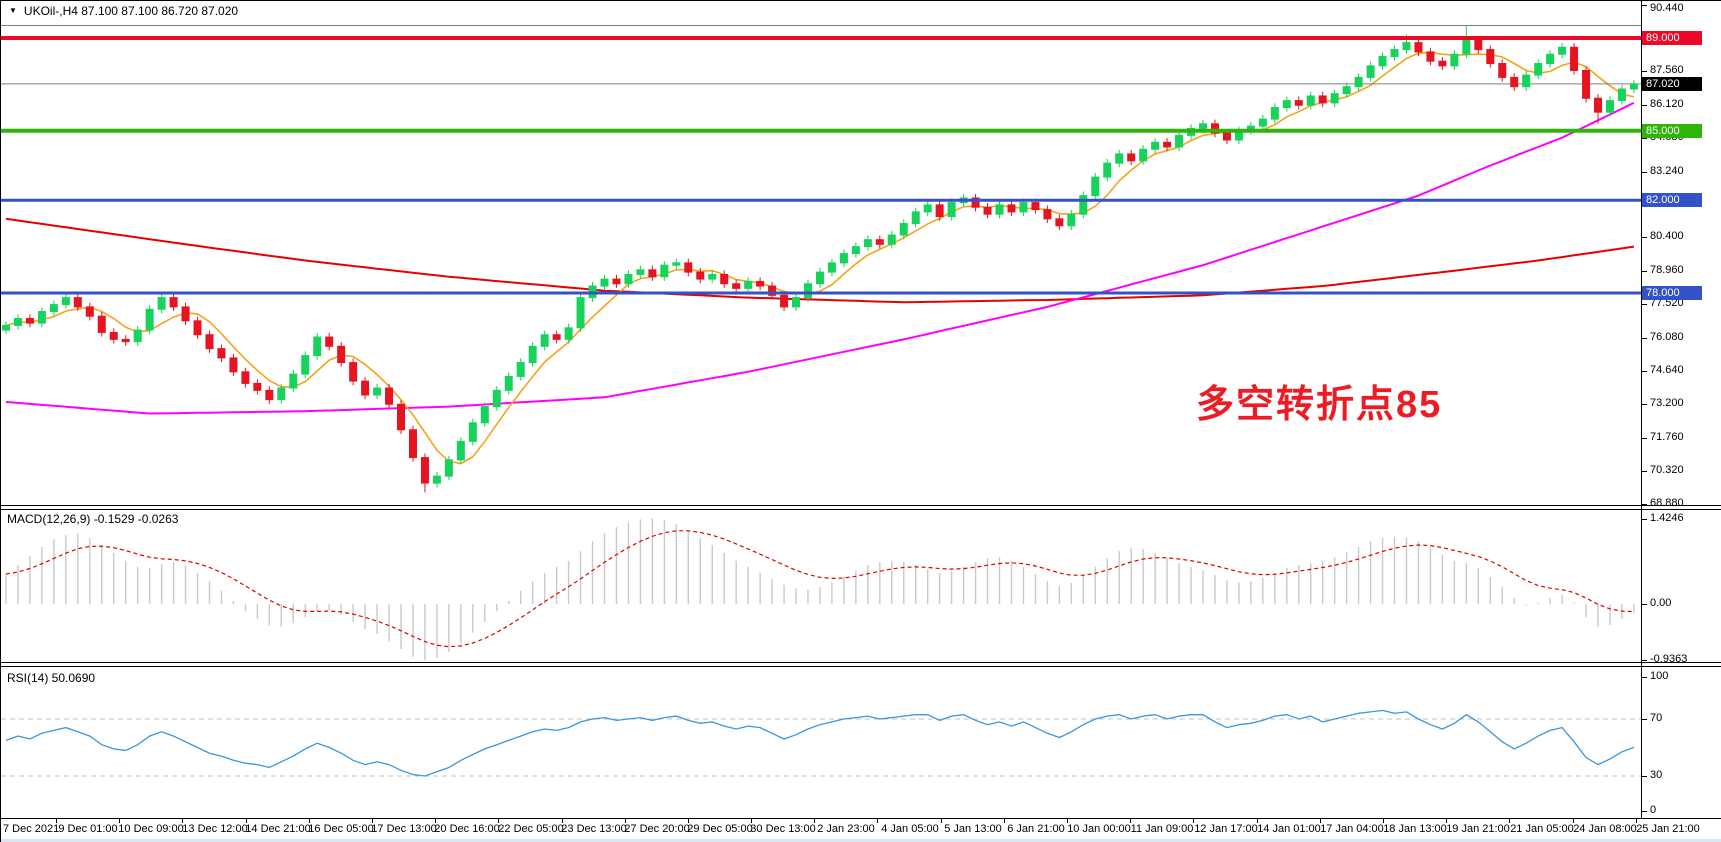 This screenshot has width=1721, height=842. What do you see at coordinates (1644, 677) in the screenshot?
I see `rsi-100-tick` at bounding box center [1644, 677].